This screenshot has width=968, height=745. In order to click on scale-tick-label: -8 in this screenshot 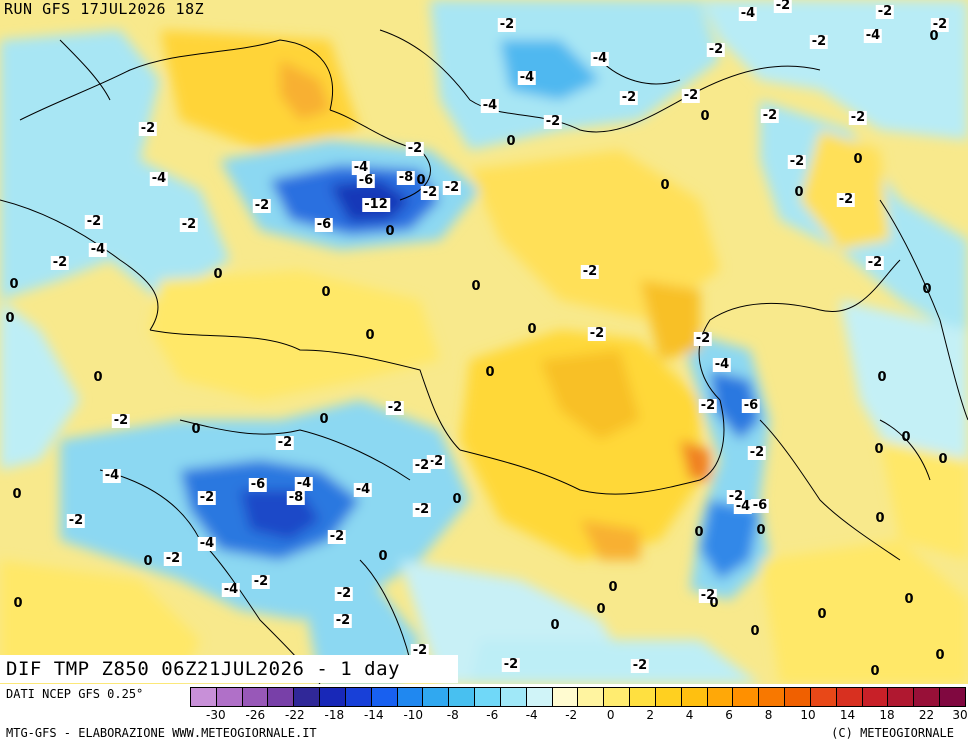, I will do `click(452, 715)`.